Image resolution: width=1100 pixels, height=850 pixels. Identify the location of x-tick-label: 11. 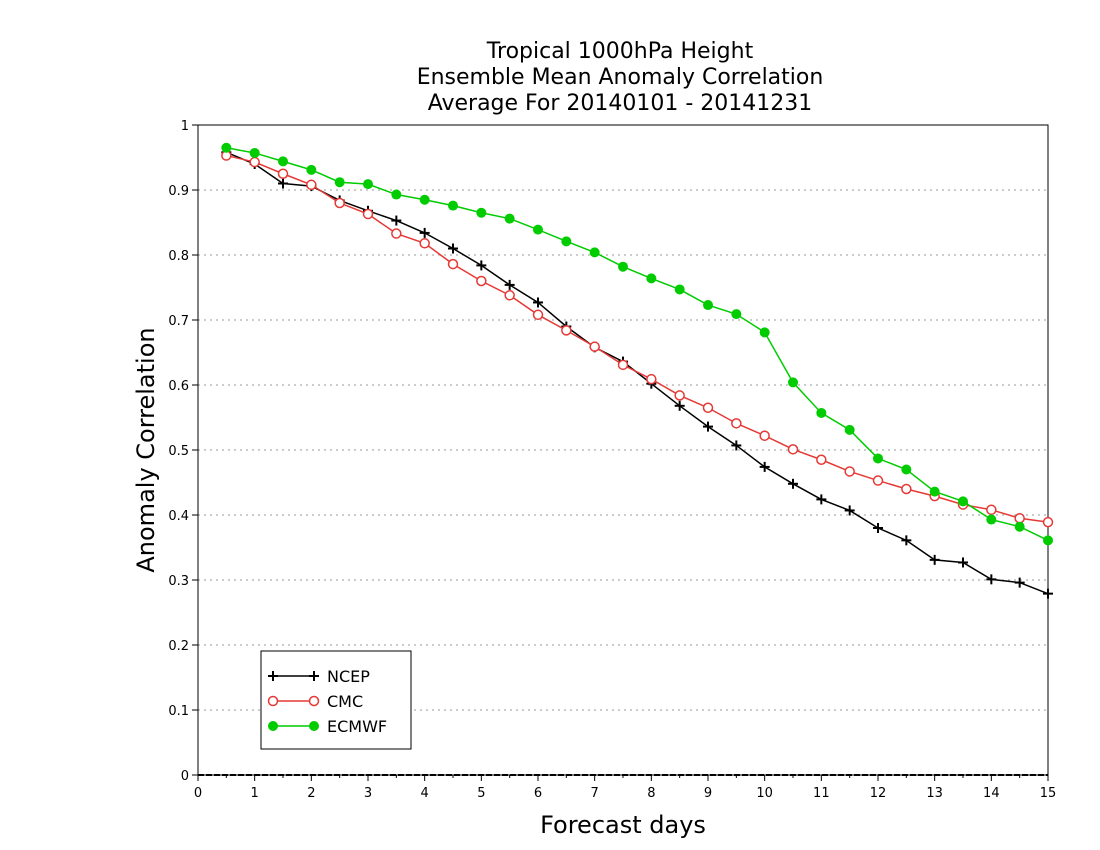
(821, 793).